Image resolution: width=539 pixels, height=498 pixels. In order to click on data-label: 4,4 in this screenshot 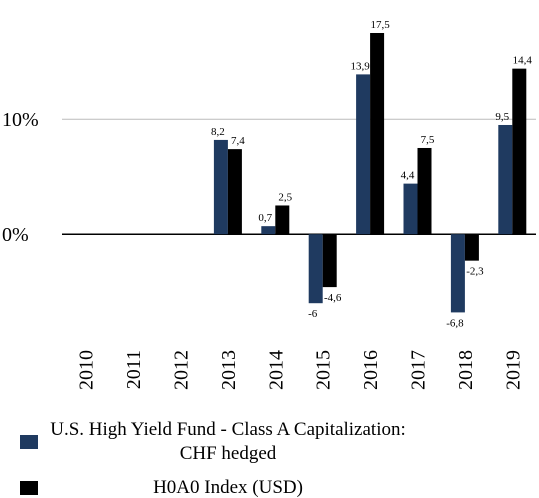, I will do `click(408, 176)`.